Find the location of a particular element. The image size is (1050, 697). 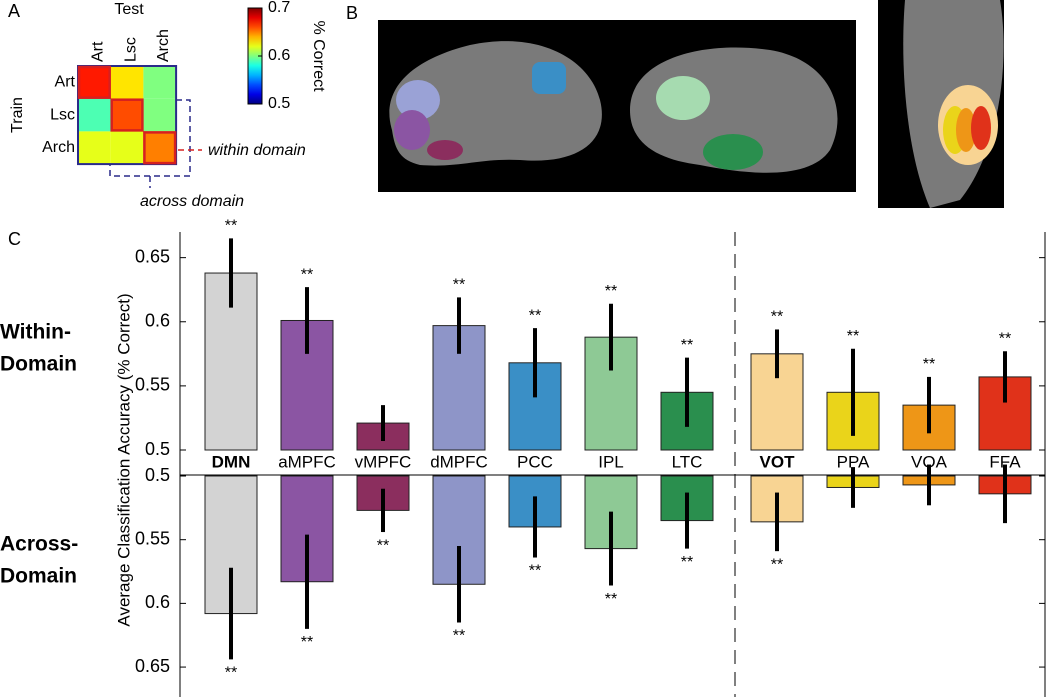

x-tick-label: FFA is located at coordinates (1005, 461).